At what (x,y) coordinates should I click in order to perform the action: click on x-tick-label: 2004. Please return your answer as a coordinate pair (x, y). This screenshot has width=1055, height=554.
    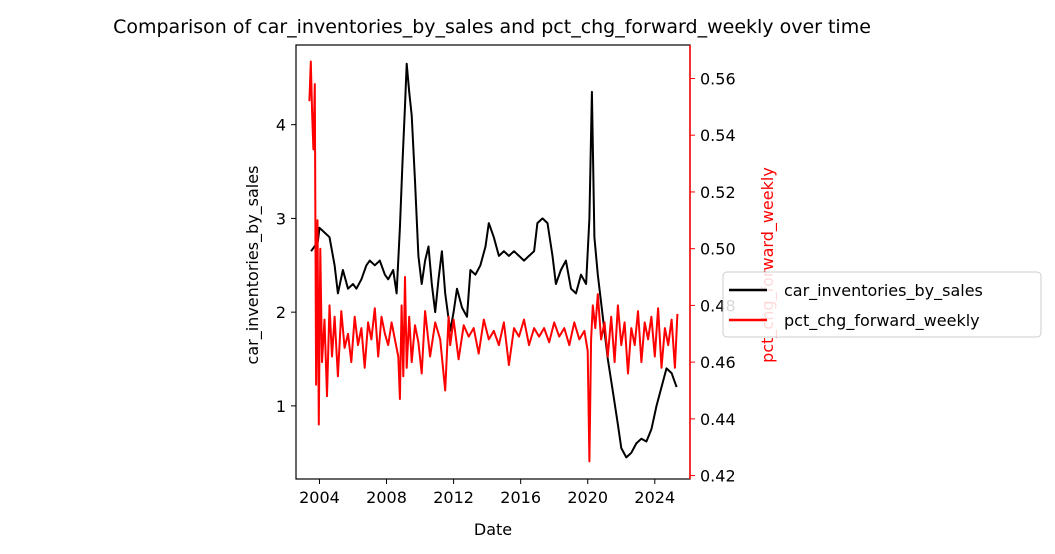
    Looking at the image, I should click on (319, 497).